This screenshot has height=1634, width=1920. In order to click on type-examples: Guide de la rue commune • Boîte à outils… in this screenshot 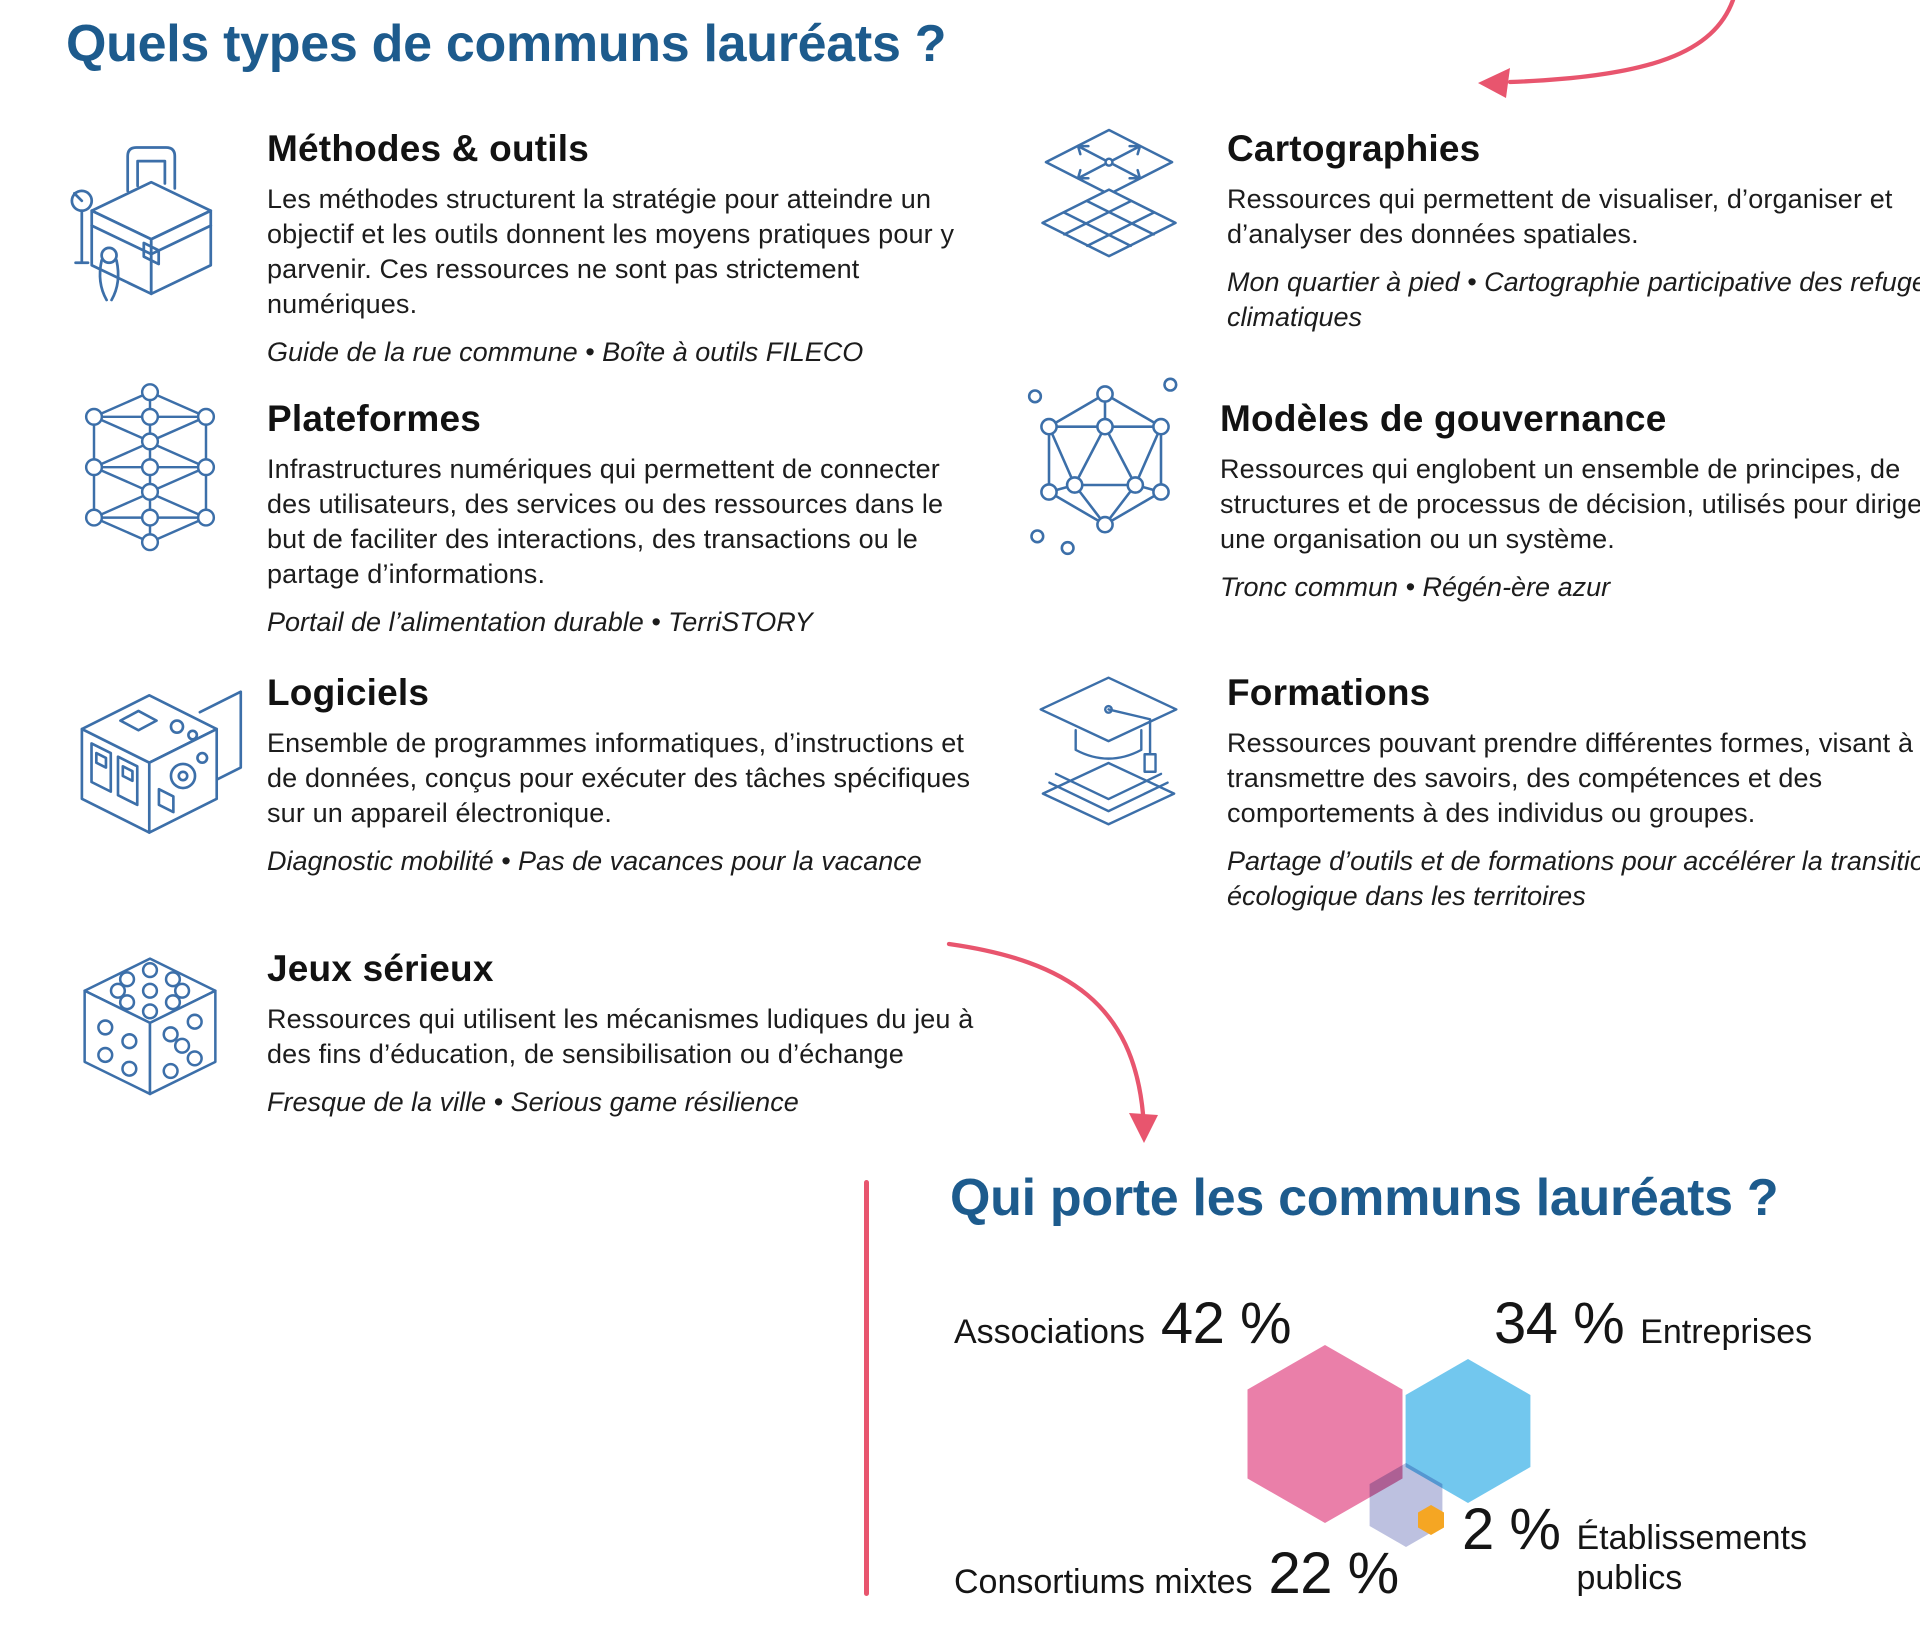, I will do `click(565, 352)`.